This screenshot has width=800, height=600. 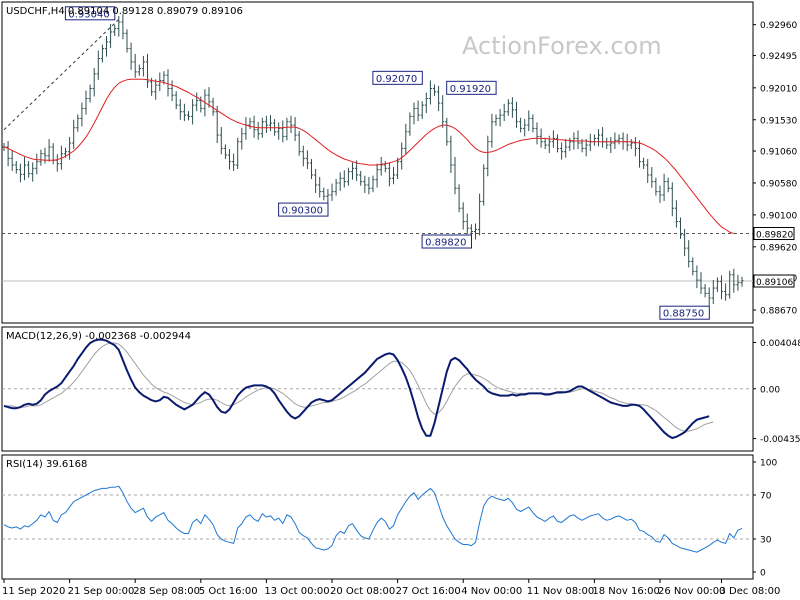 I want to click on price-annotation-4-box, so click(x=447, y=241).